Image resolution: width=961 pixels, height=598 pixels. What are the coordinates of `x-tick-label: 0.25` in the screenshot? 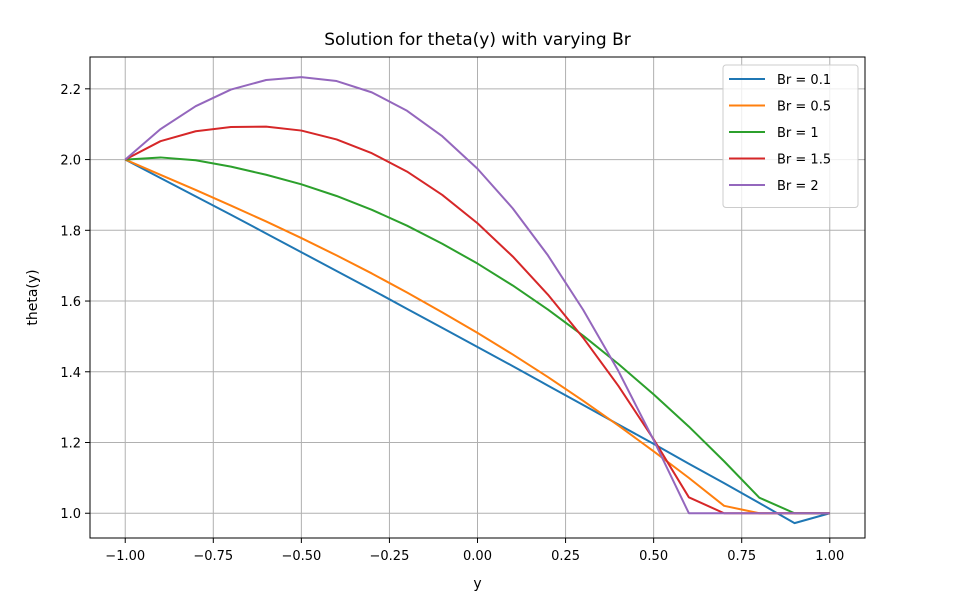 It's located at (565, 556).